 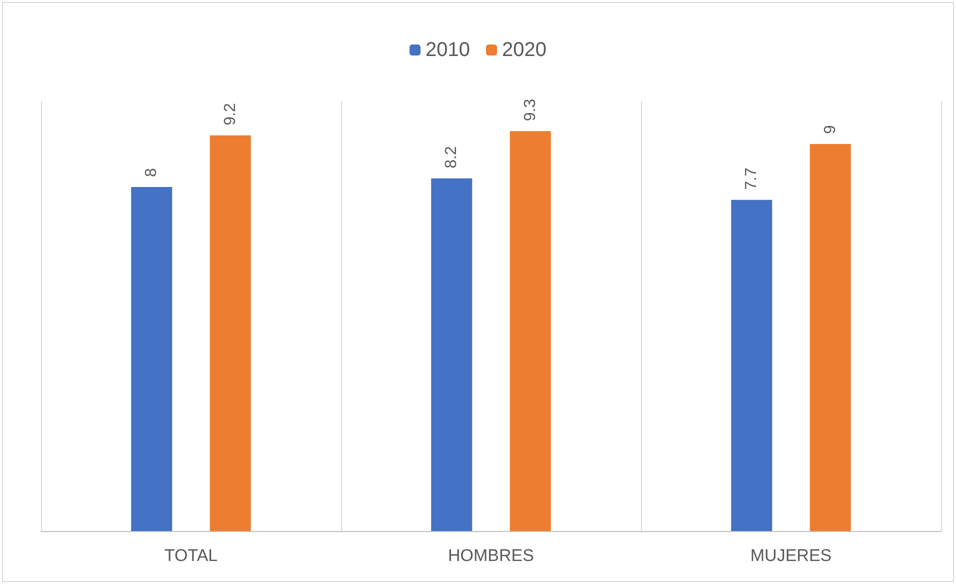 What do you see at coordinates (191, 555) in the screenshot?
I see `x-tick-label: TOTAL` at bounding box center [191, 555].